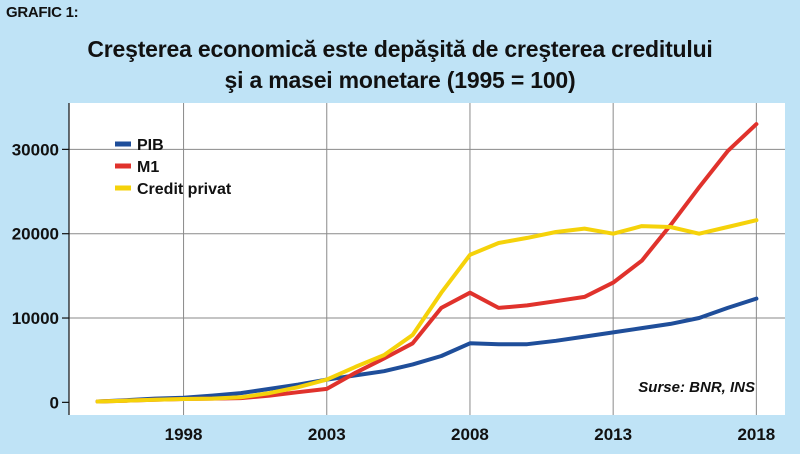 The height and width of the screenshot is (454, 800). Describe the element at coordinates (470, 434) in the screenshot. I see `x-tick-label: 2008` at that location.